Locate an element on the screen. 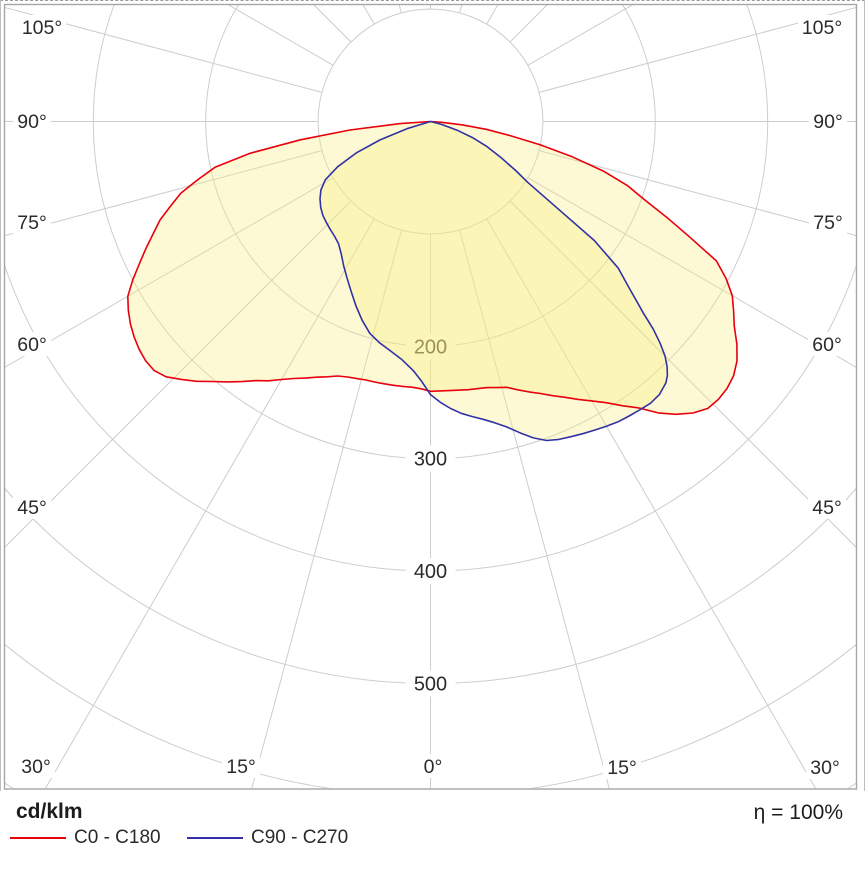 Image resolution: width=865 pixels, height=879 pixels. grid-ray--165 is located at coordinates (400, 9).